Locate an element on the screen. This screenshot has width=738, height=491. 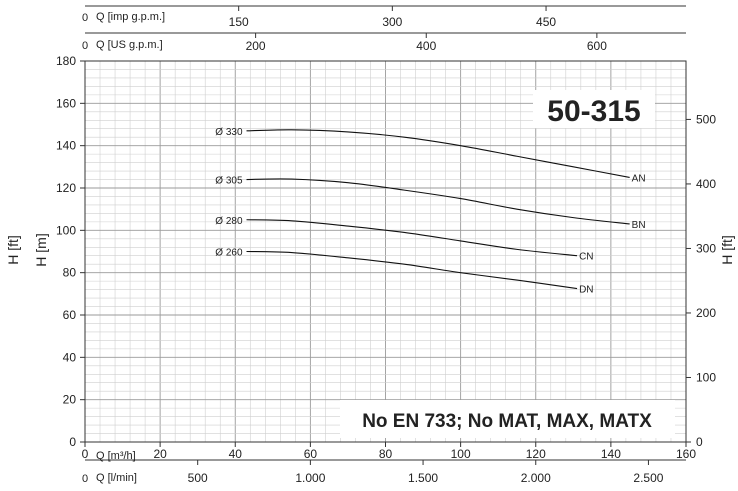
y-tick-label: 40 is located at coordinates (70, 357).